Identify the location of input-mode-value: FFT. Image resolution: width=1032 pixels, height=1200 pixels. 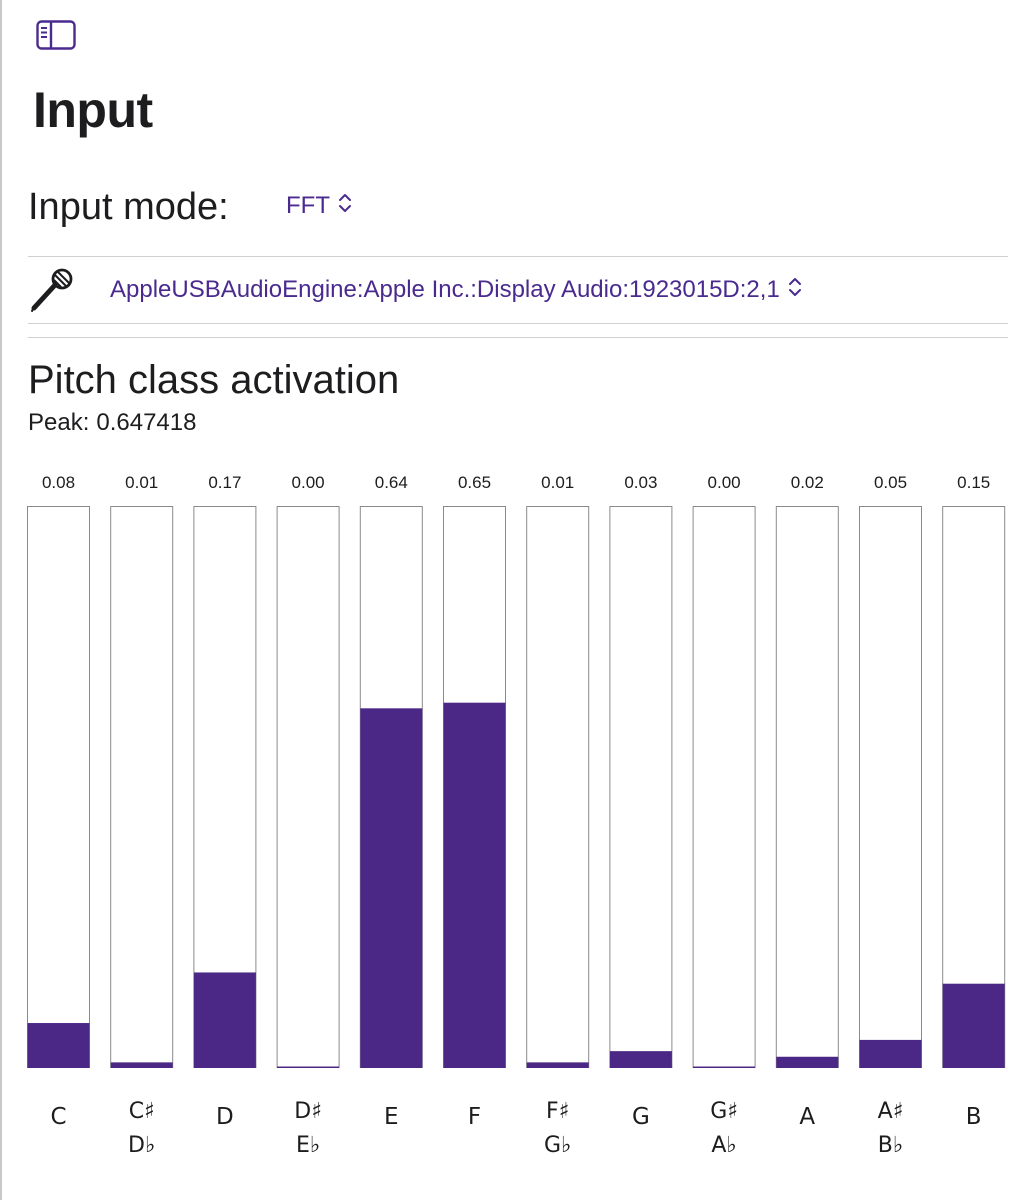
(308, 205).